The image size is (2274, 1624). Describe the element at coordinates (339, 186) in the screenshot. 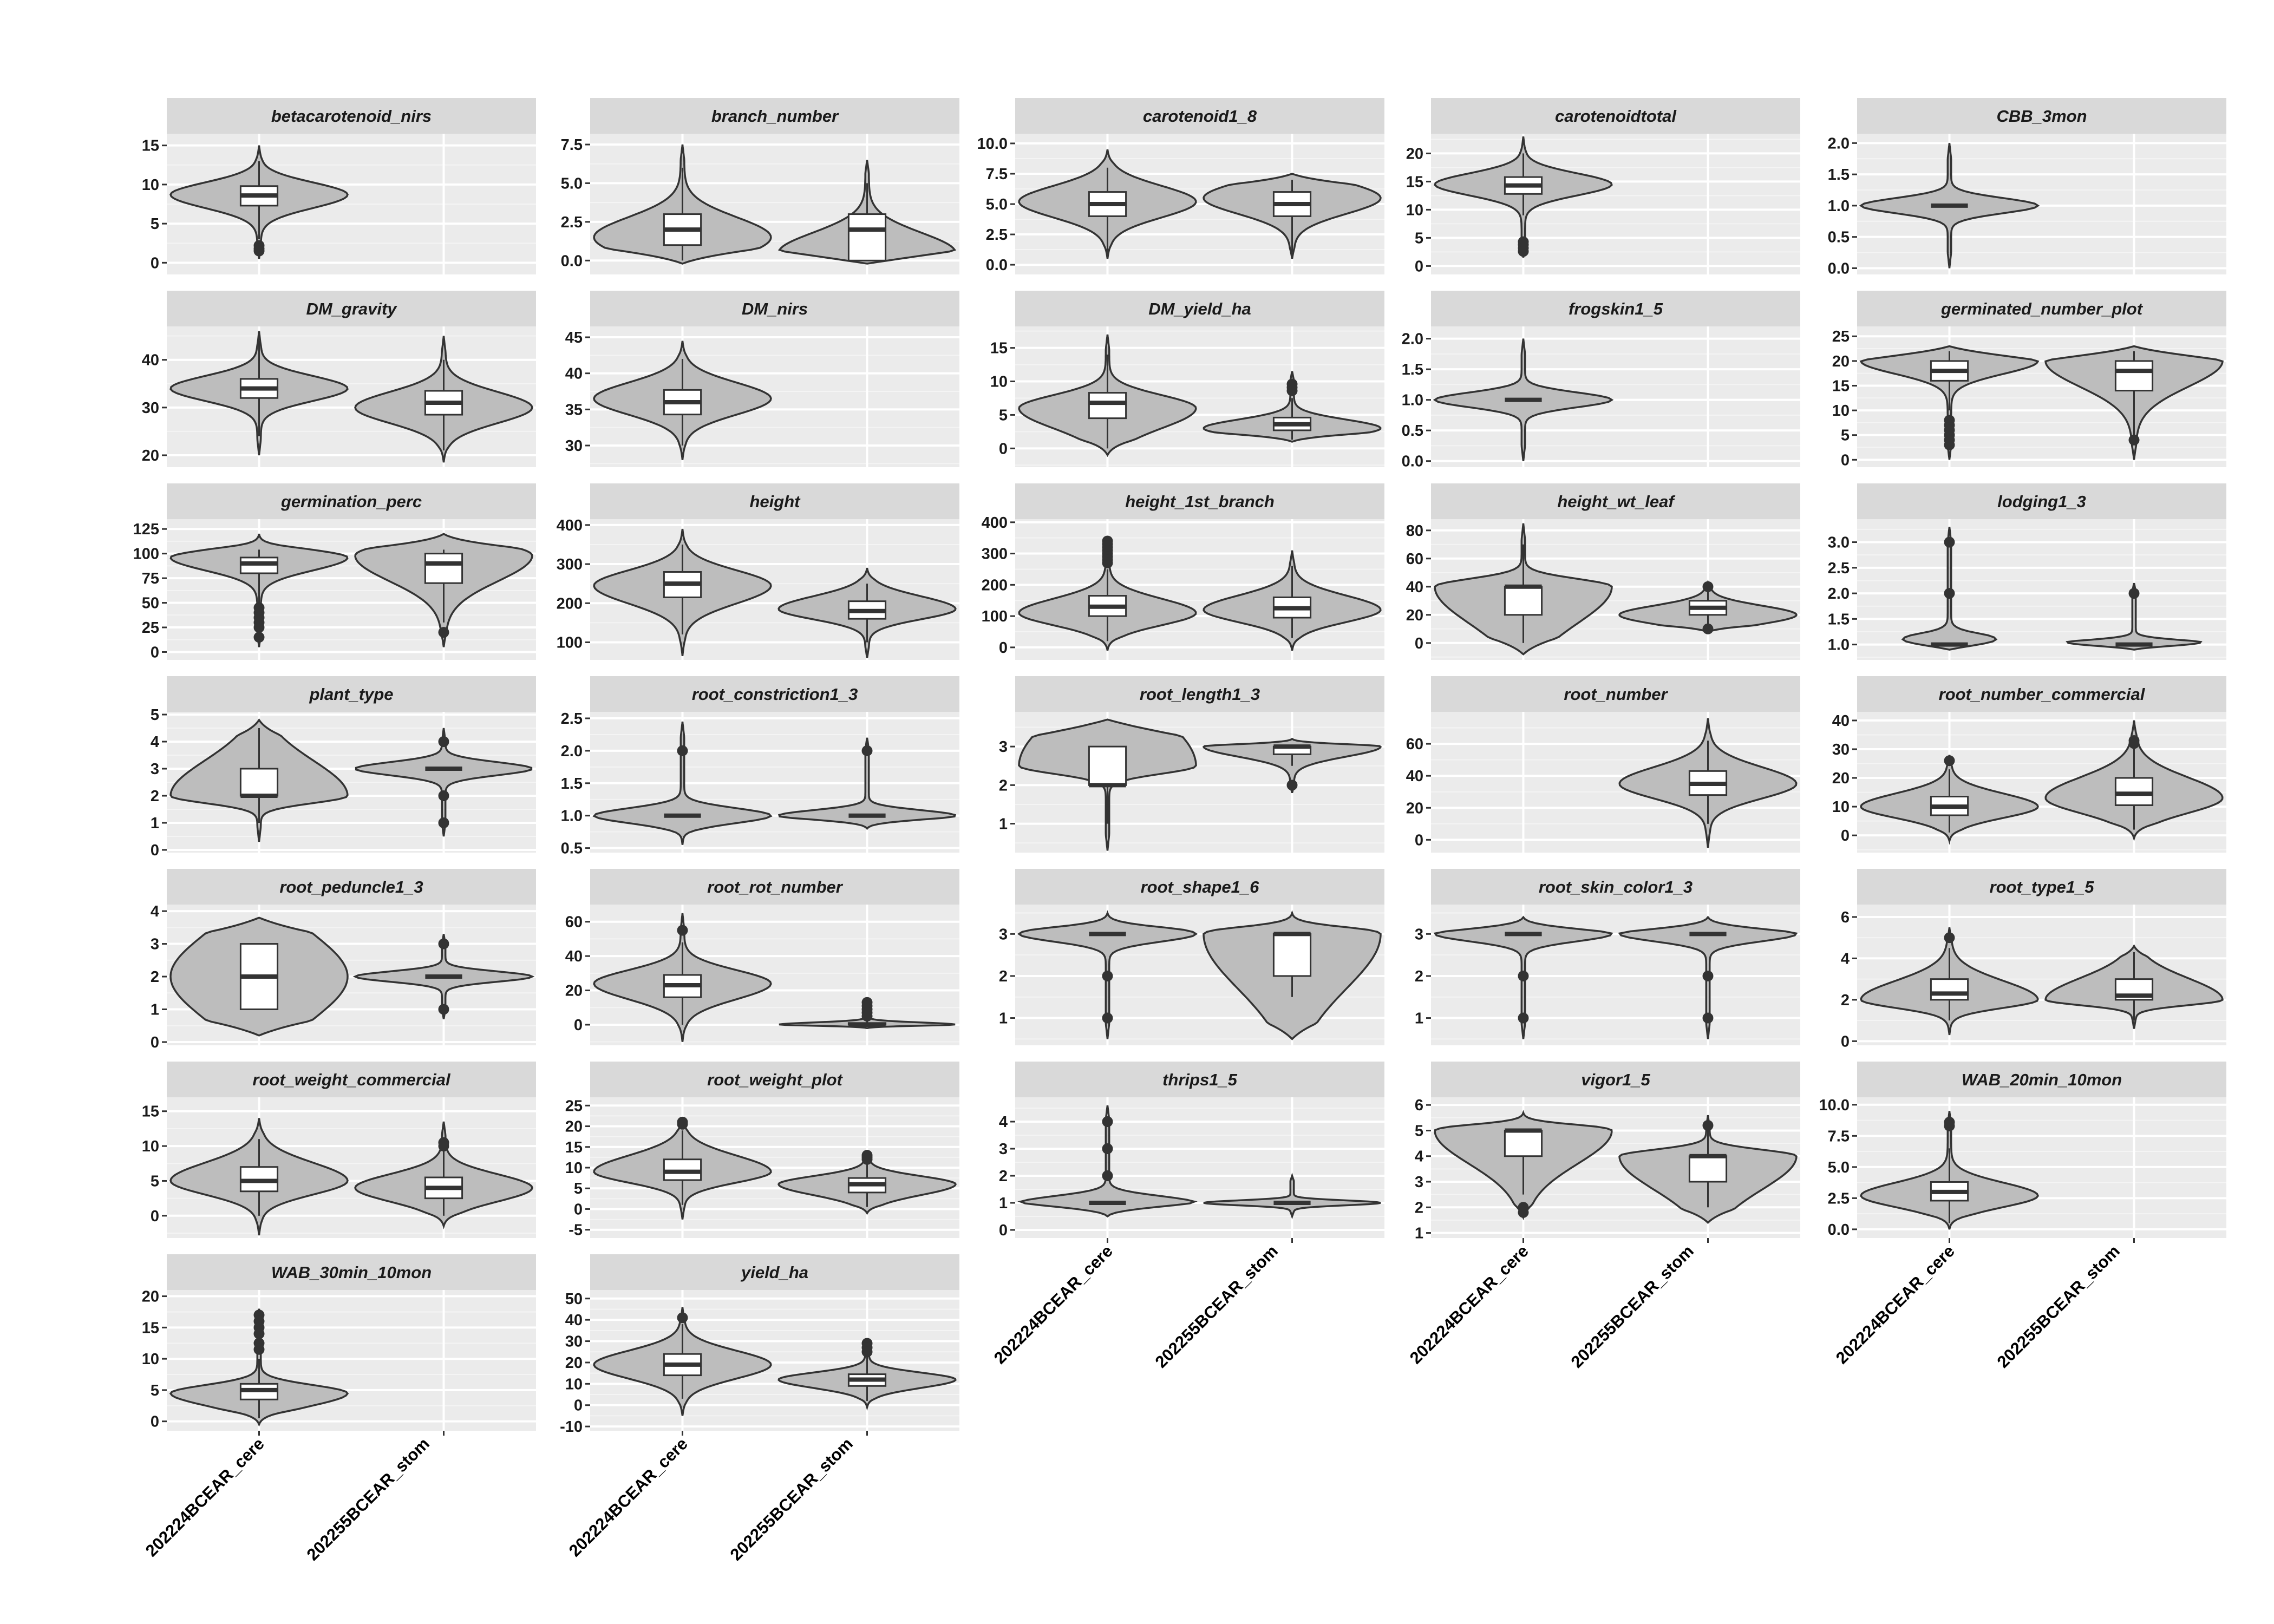

I see `facet-betacarotenoid_nirs: betacarotenoid_nirs 0 5 10 15` at that location.